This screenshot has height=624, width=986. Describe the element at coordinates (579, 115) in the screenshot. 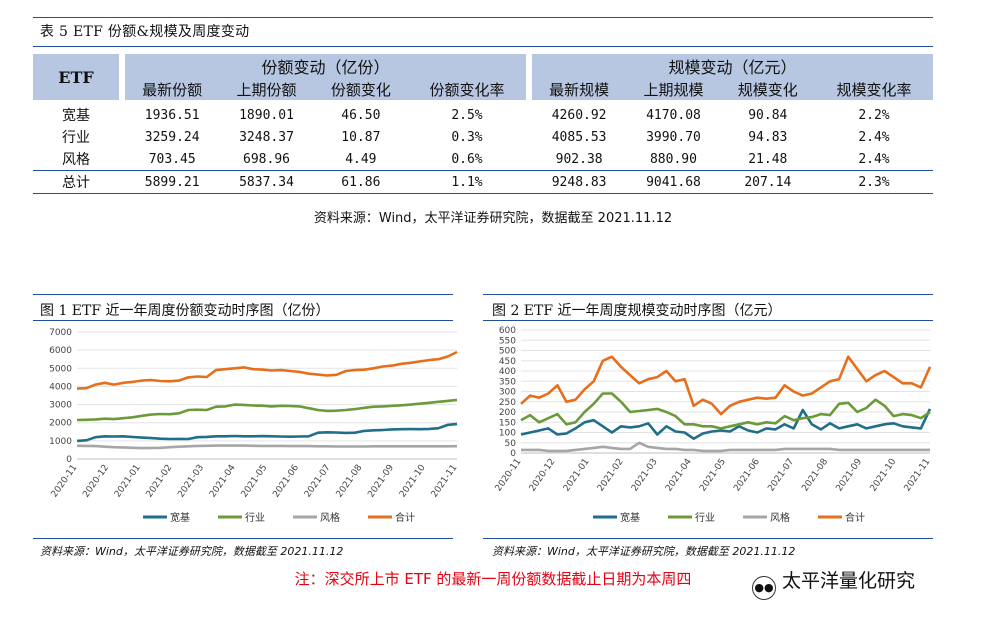

I see `cell: 4260.92` at that location.